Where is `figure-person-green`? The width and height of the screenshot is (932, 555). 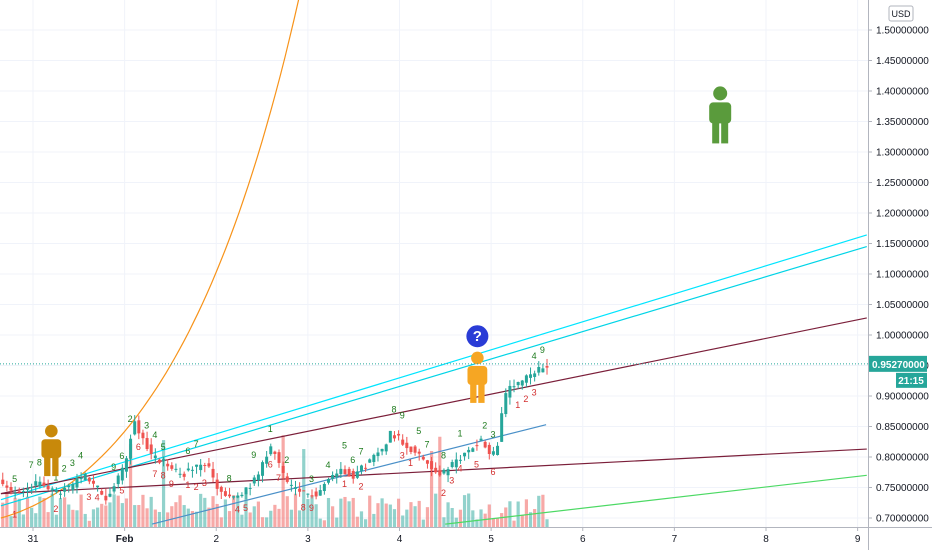
figure-person-green is located at coordinates (720, 115).